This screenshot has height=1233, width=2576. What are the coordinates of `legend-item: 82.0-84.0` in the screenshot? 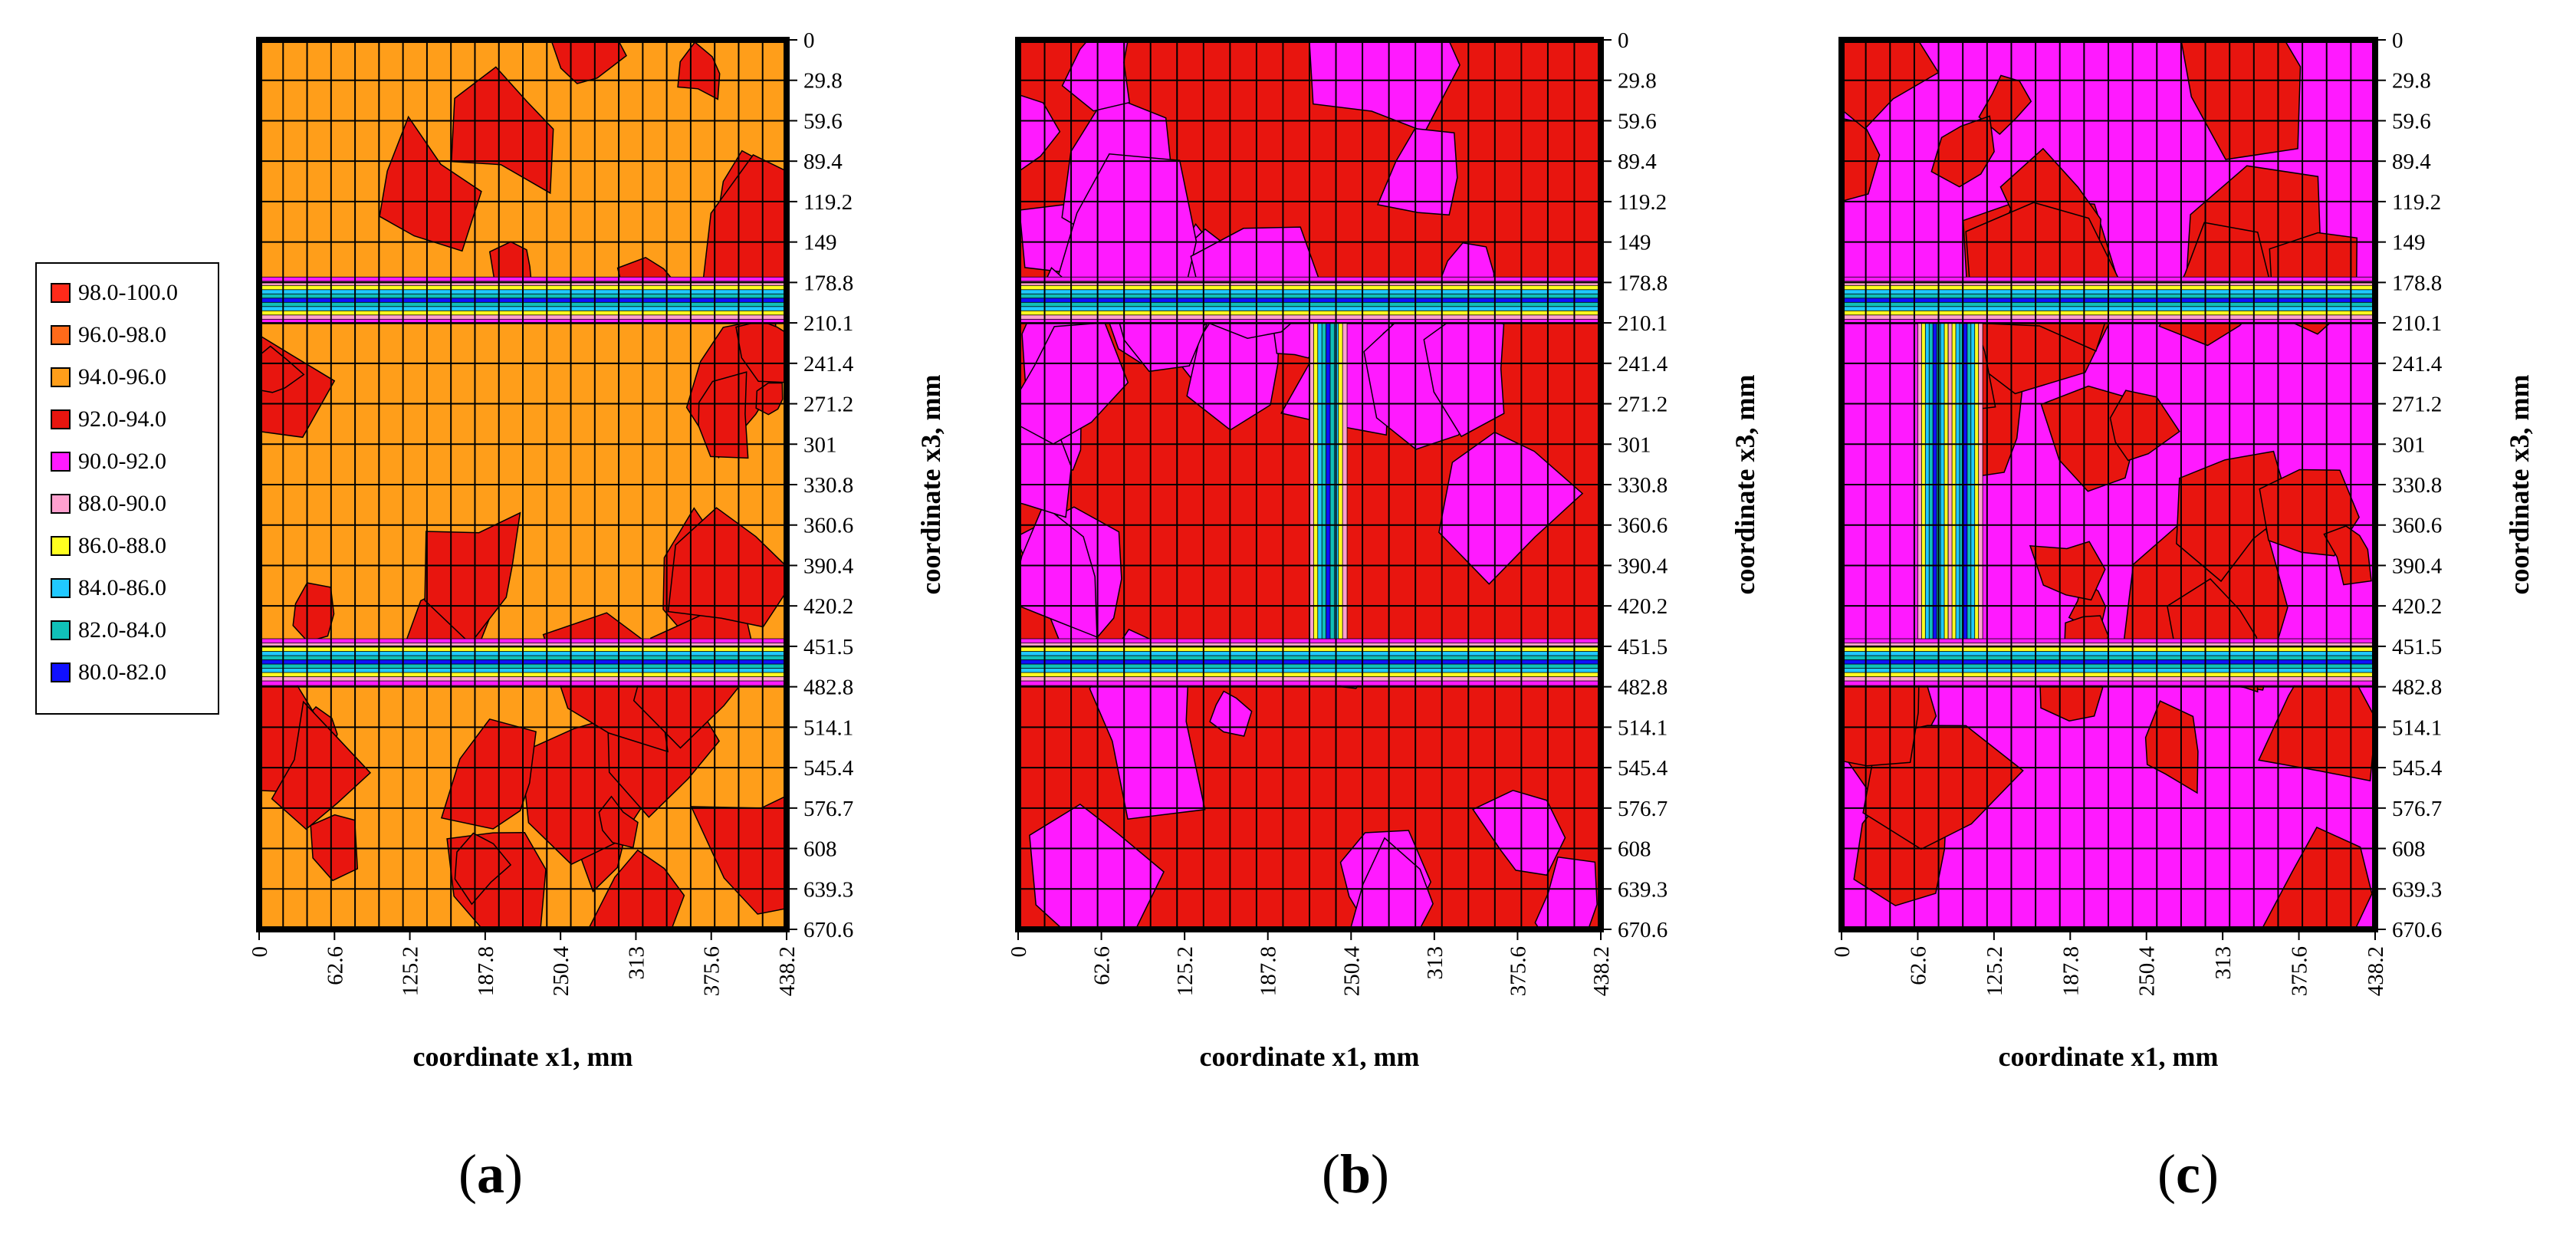 It's located at (108, 630).